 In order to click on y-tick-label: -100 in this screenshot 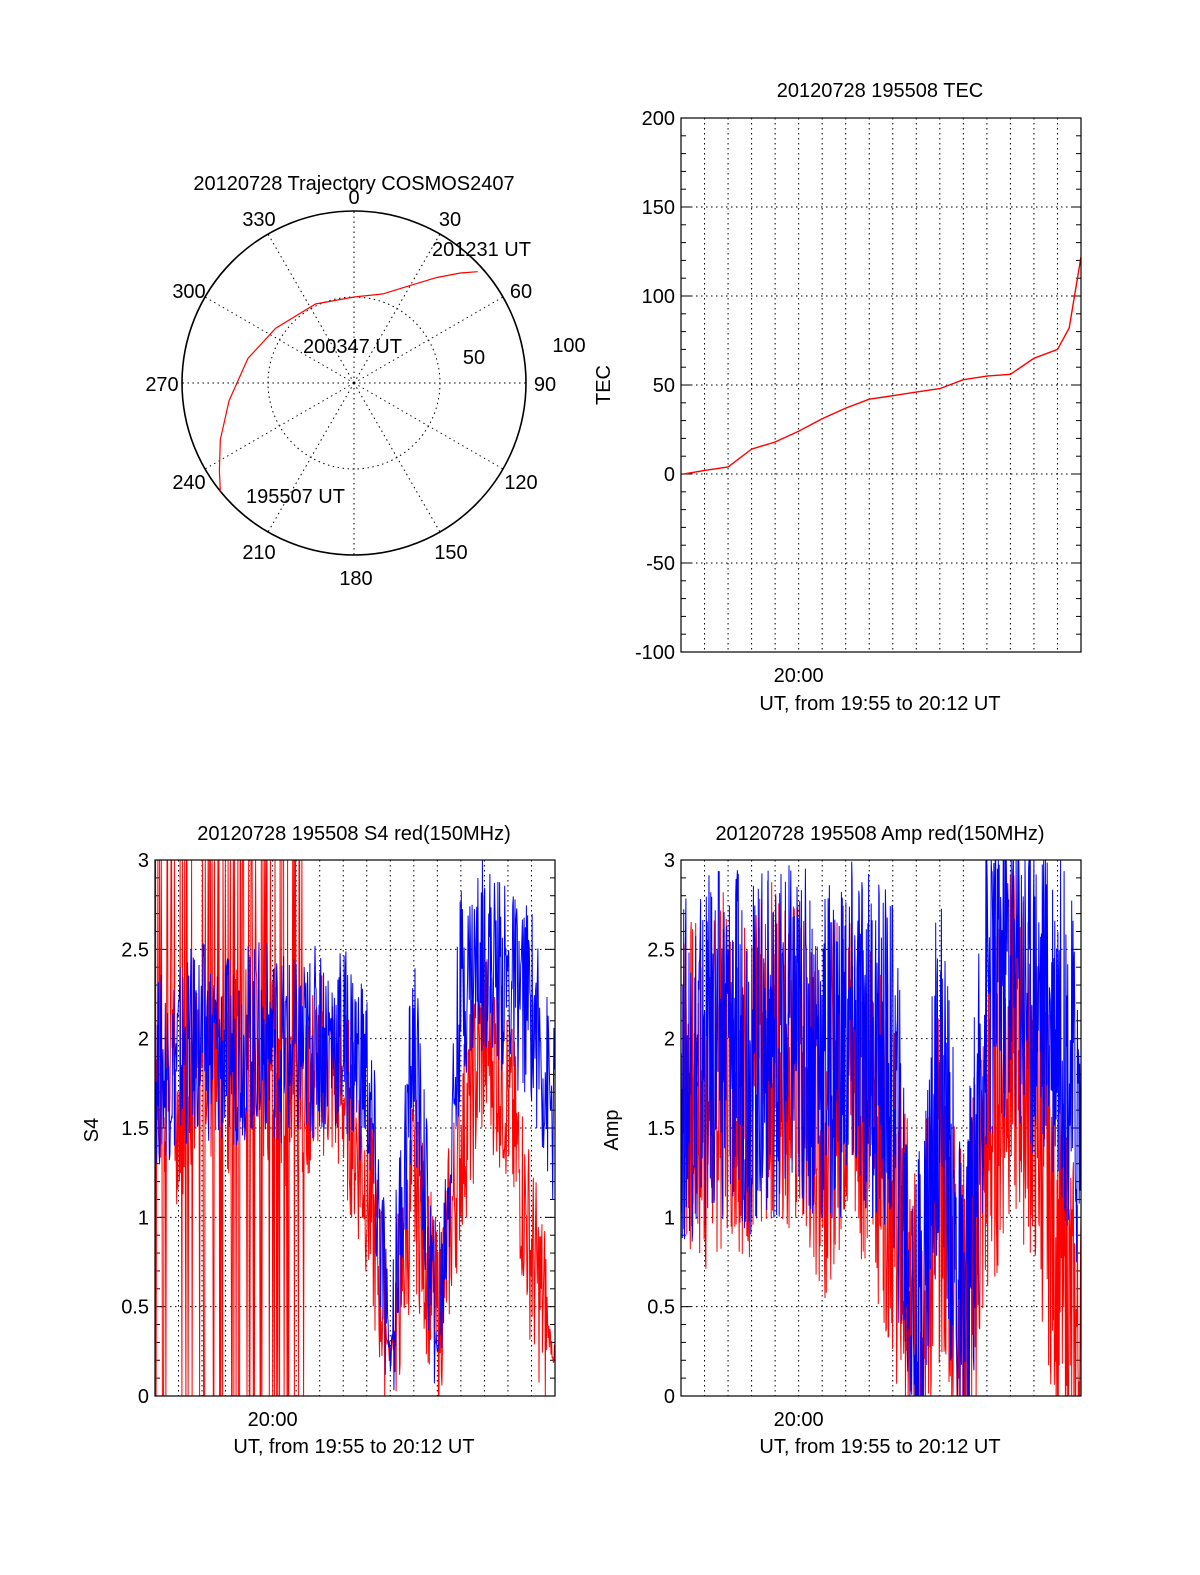, I will do `click(655, 653)`.